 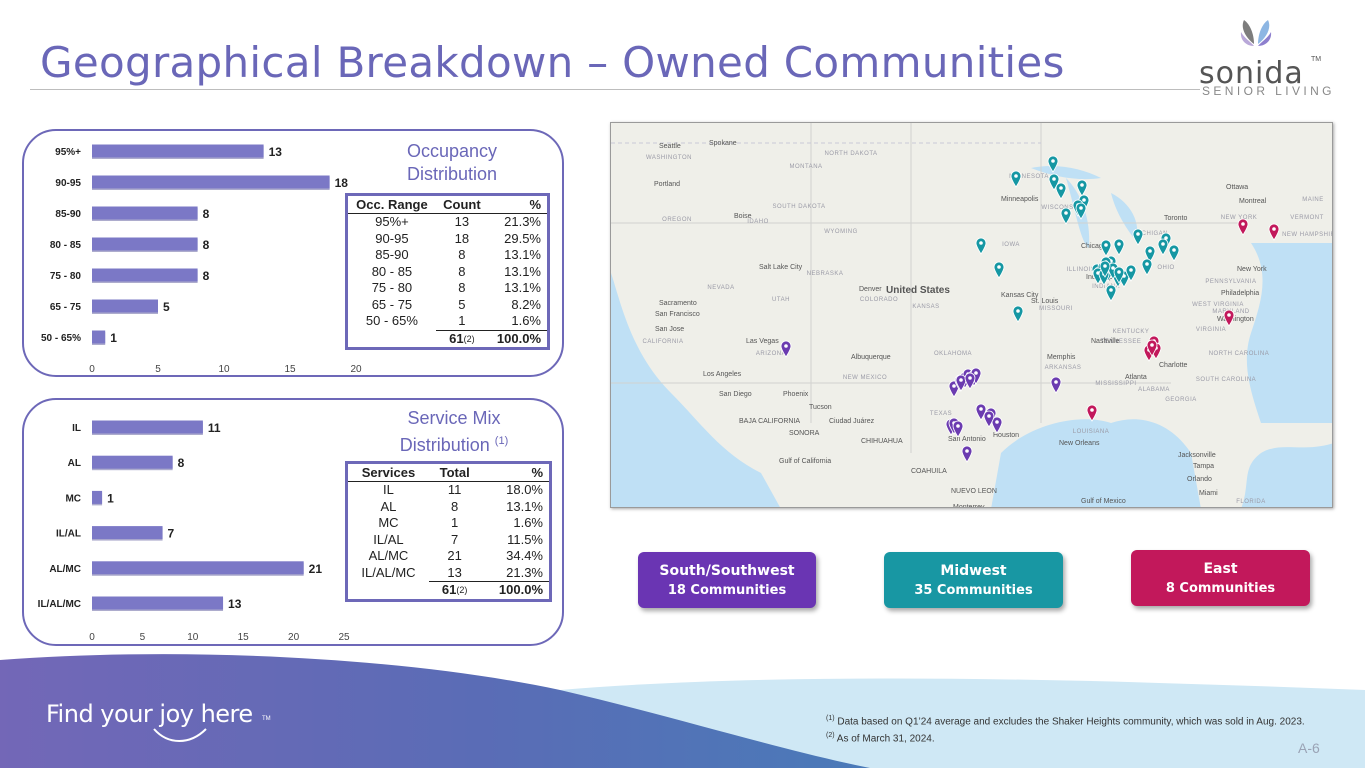 I want to click on city-label: Portland, so click(x=667, y=184).